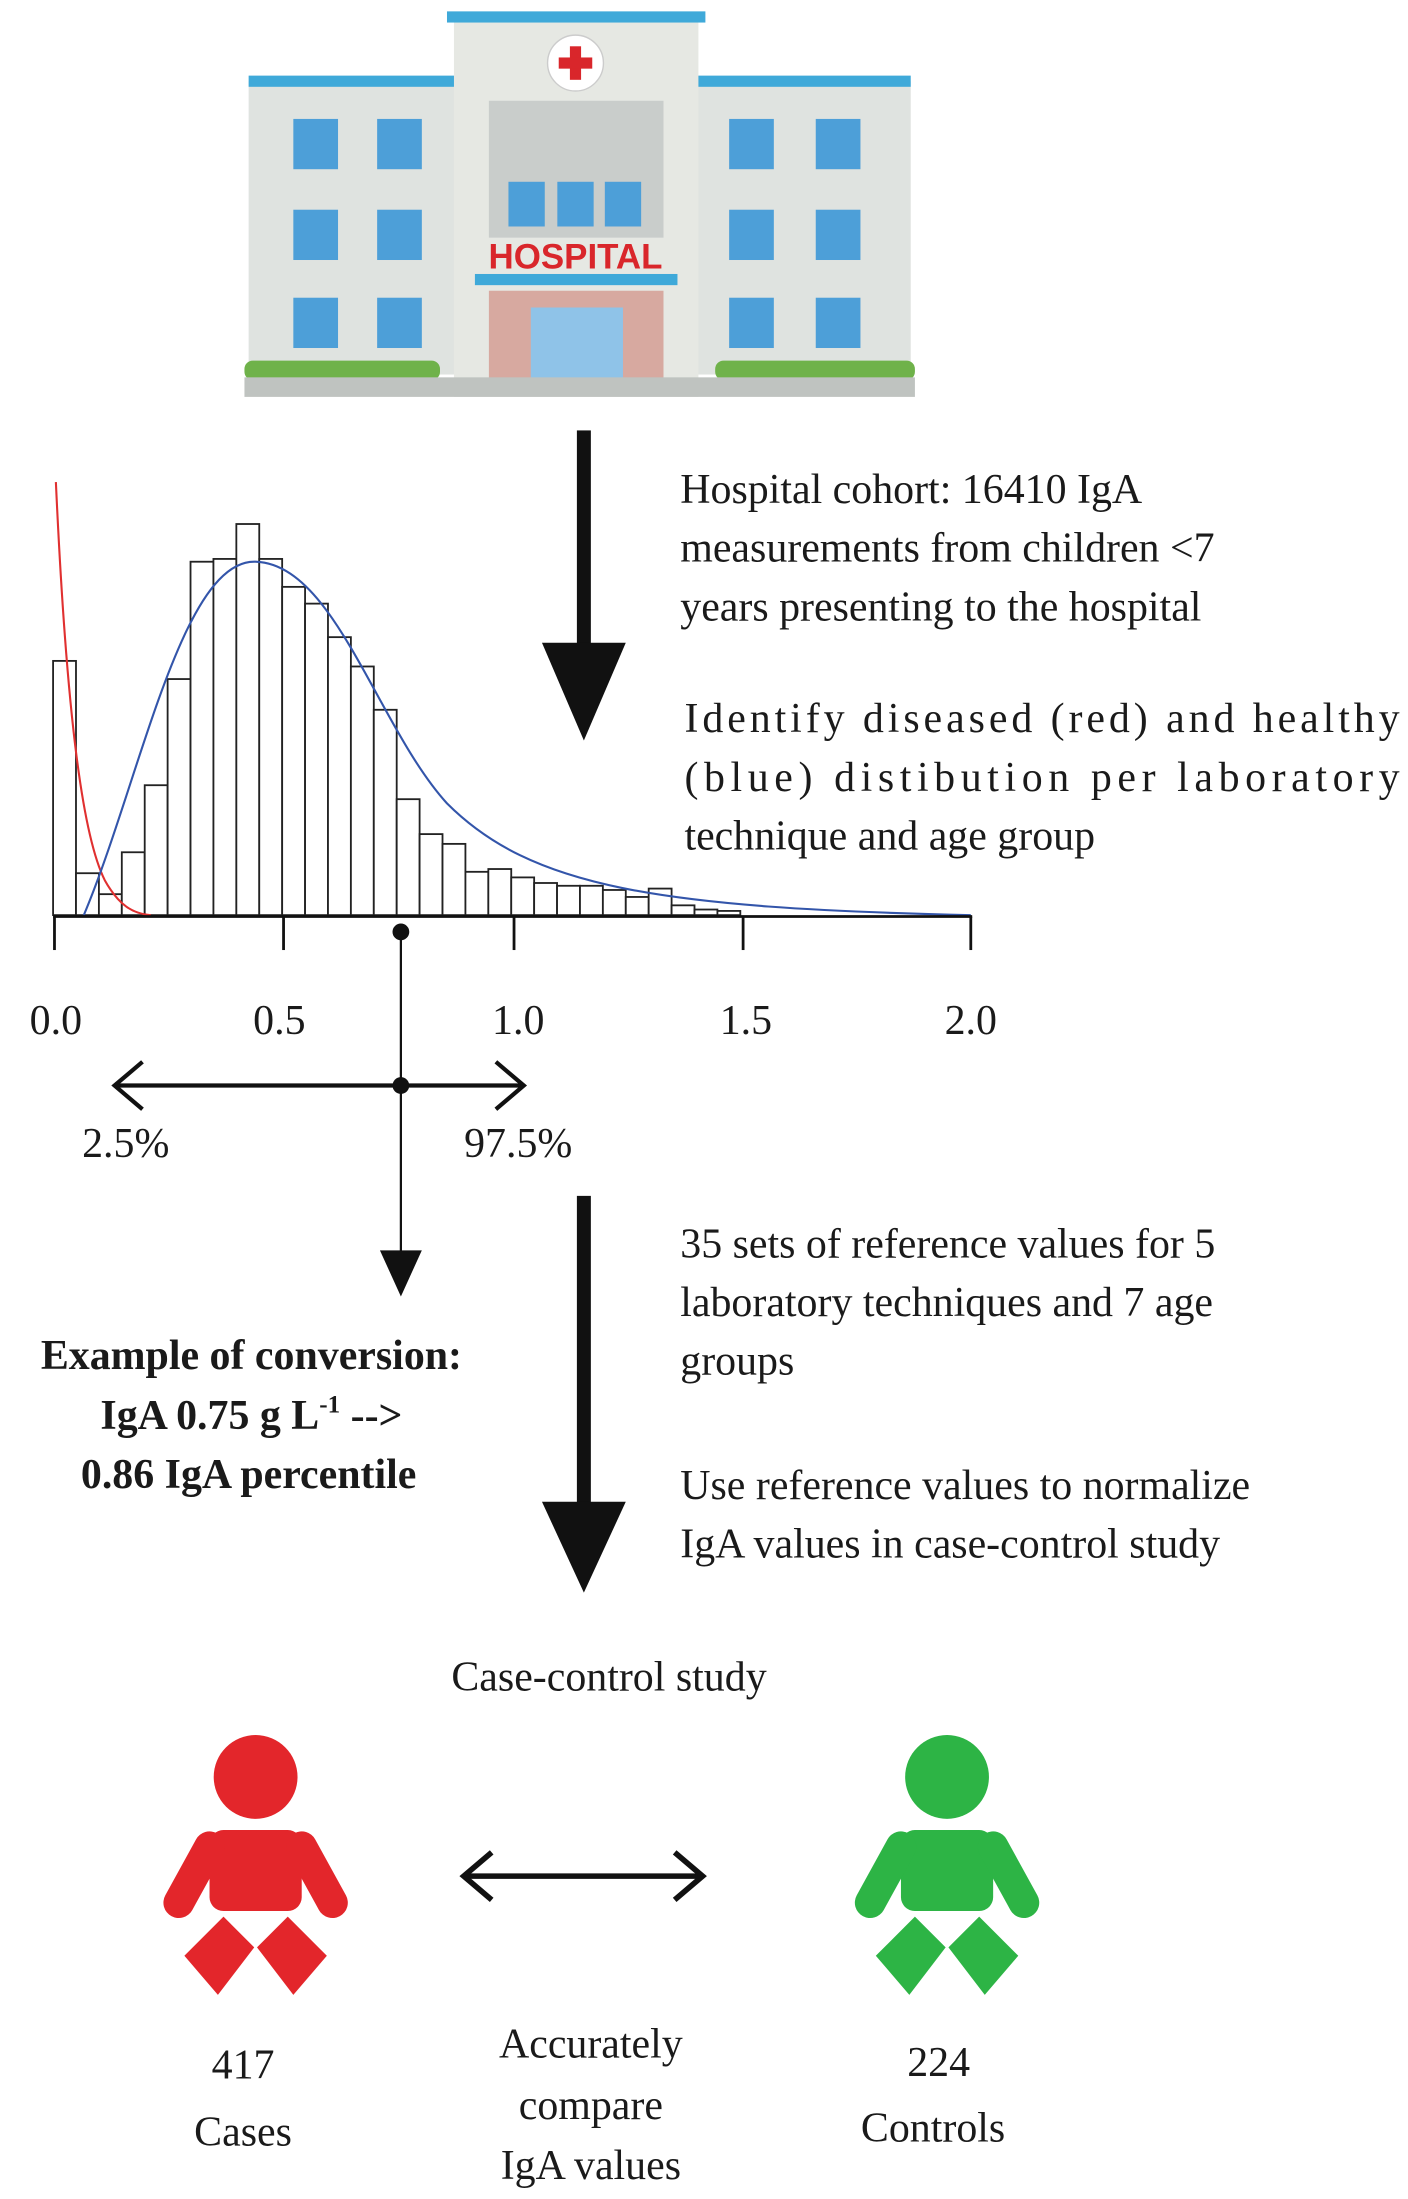  What do you see at coordinates (329, 1404) in the screenshot?
I see `superscript: -1` at bounding box center [329, 1404].